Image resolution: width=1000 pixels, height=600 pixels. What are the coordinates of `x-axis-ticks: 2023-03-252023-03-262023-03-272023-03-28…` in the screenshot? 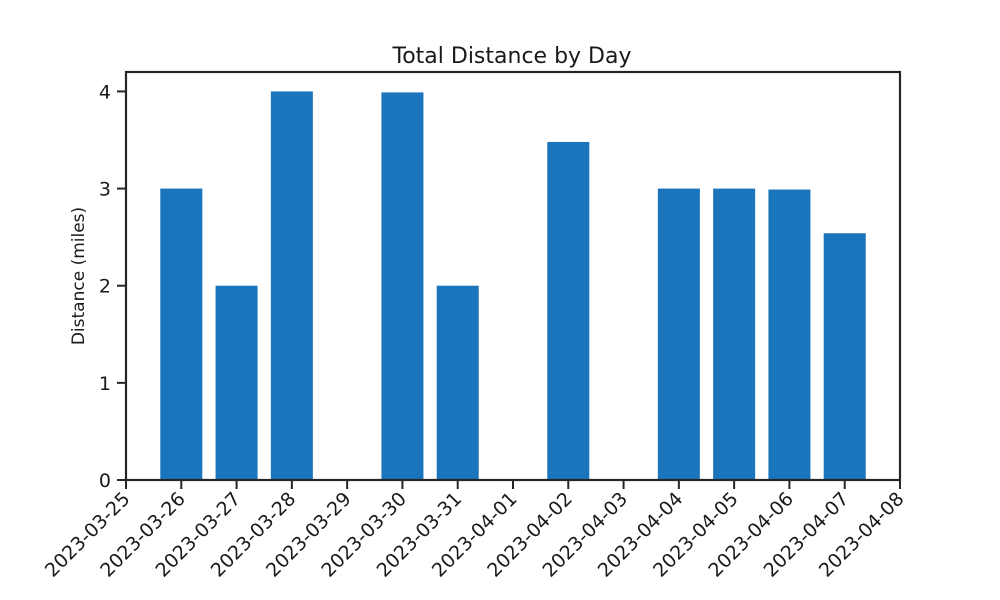 It's located at (475, 531).